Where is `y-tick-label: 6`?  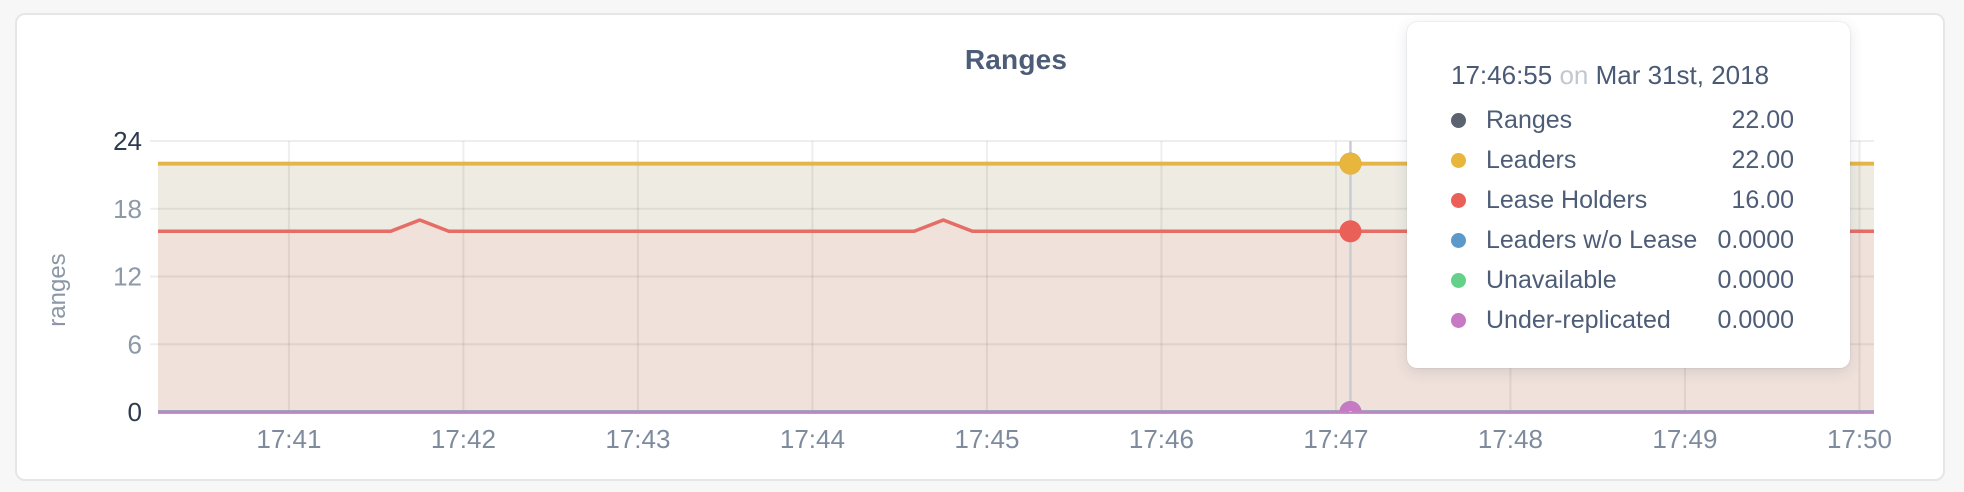 y-tick-label: 6 is located at coordinates (135, 344).